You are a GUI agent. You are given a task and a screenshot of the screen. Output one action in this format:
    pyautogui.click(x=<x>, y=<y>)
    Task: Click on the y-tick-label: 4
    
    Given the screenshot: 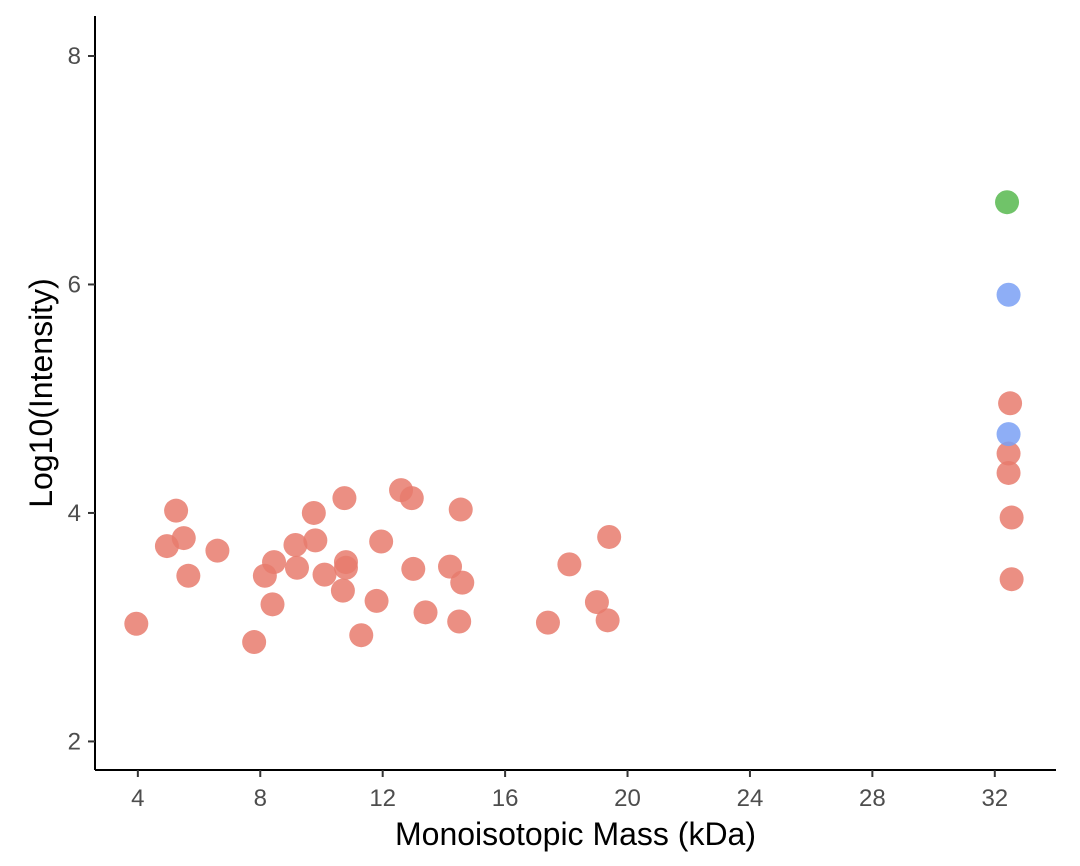 What is the action you would take?
    pyautogui.click(x=74, y=513)
    